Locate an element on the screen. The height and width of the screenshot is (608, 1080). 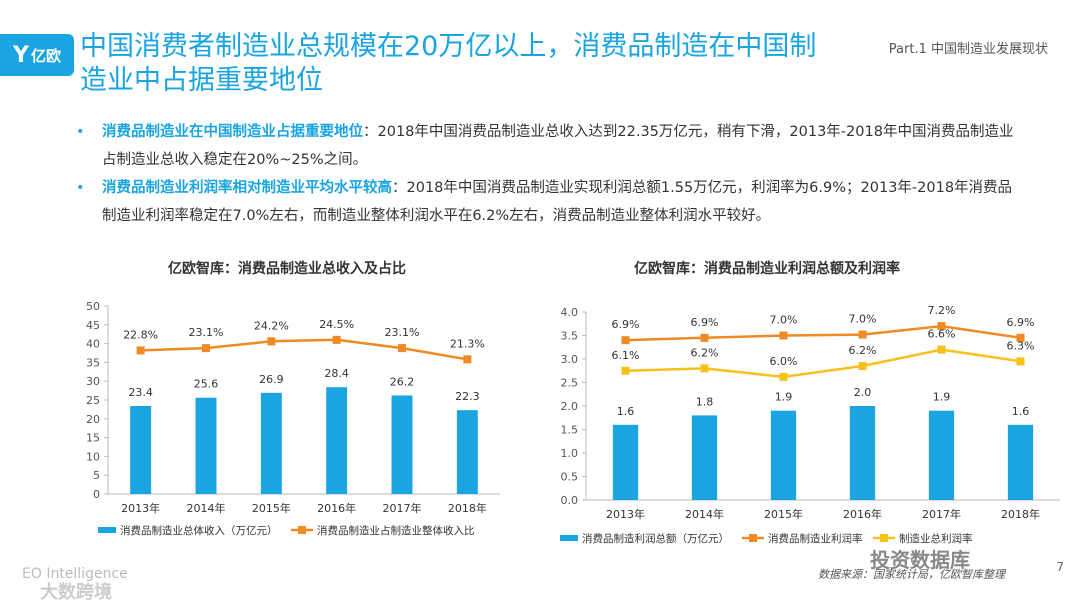
line-label: 21.3% is located at coordinates (467, 343).